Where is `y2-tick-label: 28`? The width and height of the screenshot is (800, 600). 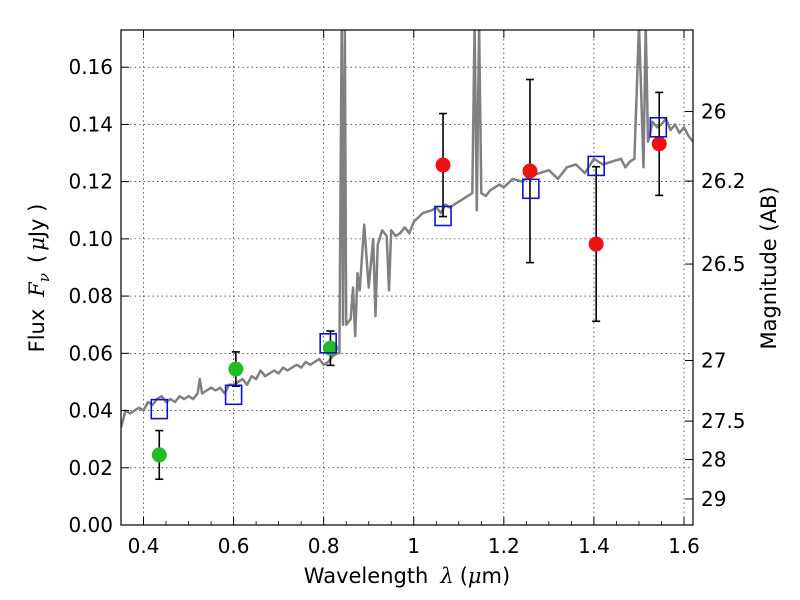
y2-tick-label: 28 is located at coordinates (713, 459).